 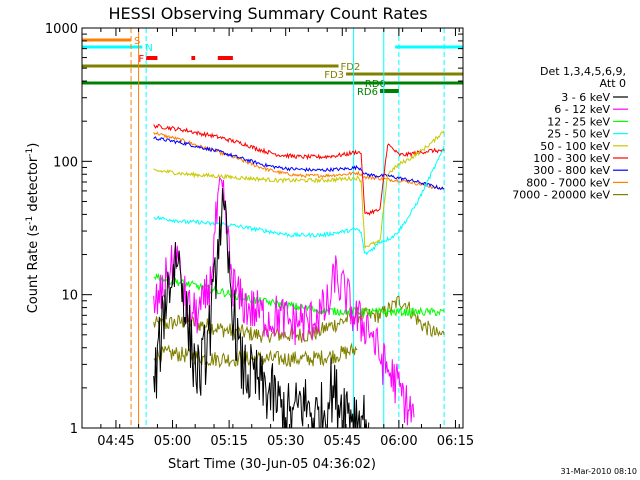 What do you see at coordinates (285, 441) in the screenshot?
I see `x-tick-label-3: 05:30` at bounding box center [285, 441].